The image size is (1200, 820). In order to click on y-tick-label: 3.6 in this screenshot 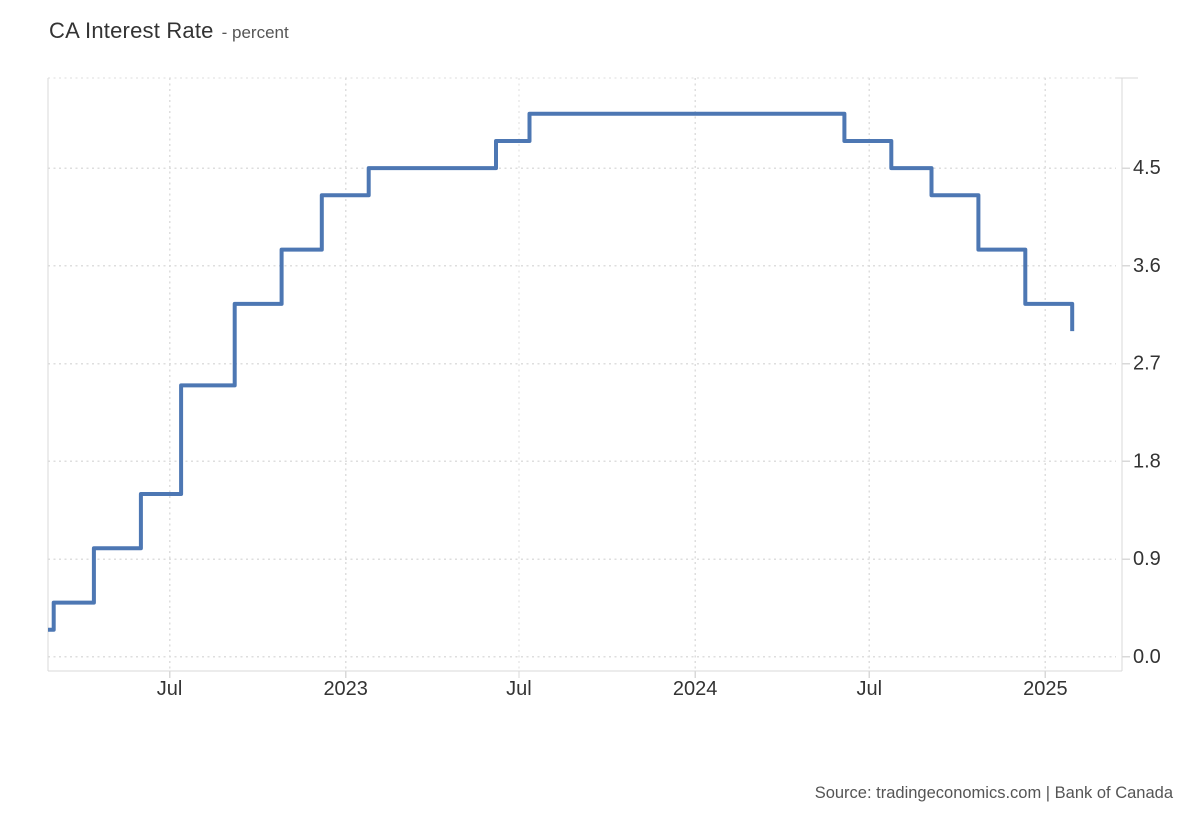, I will do `click(1147, 266)`.